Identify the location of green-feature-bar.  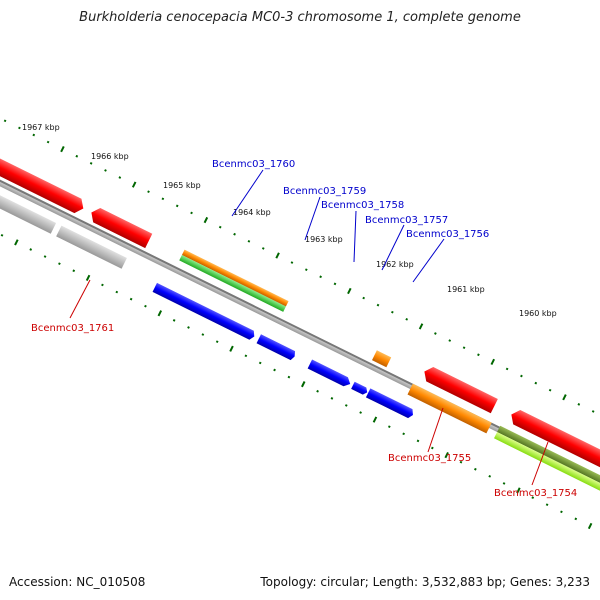
(232, 283).